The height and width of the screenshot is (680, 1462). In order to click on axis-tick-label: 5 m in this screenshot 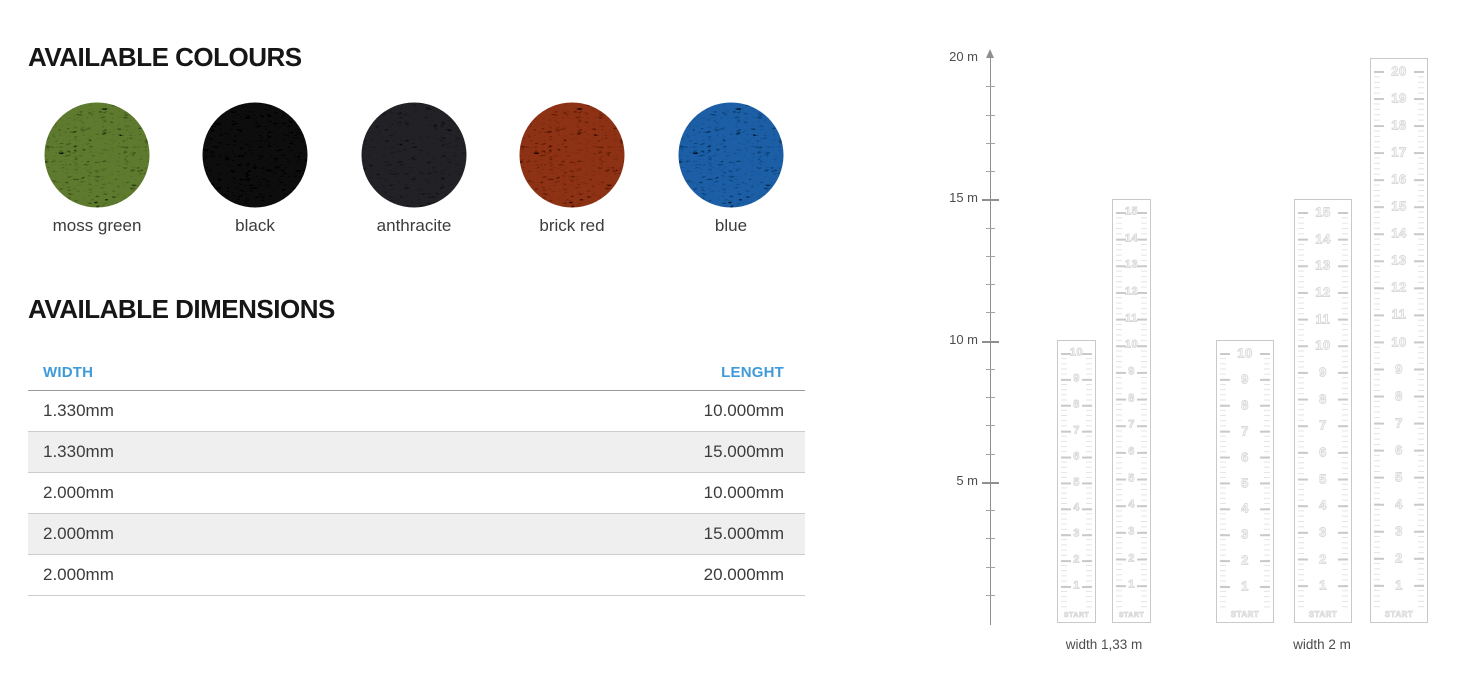, I will do `click(967, 480)`.